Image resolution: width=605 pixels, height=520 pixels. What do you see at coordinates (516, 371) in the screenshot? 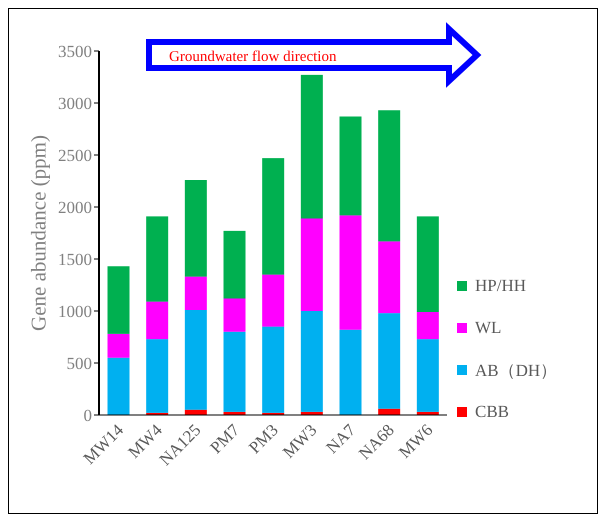
I see `legend-label: AB（DH）` at bounding box center [516, 371].